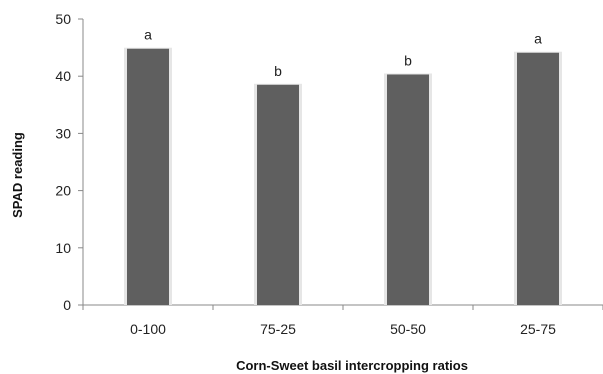 This screenshot has height=374, width=603. Describe the element at coordinates (63, 191) in the screenshot. I see `y-tick-label: 20` at that location.